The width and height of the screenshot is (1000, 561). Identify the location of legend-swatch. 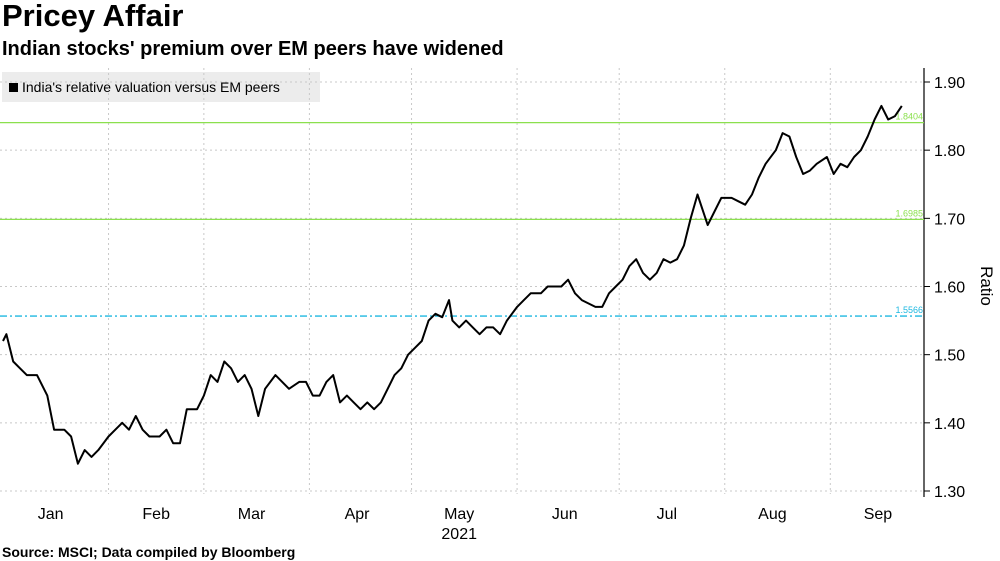
(13, 87).